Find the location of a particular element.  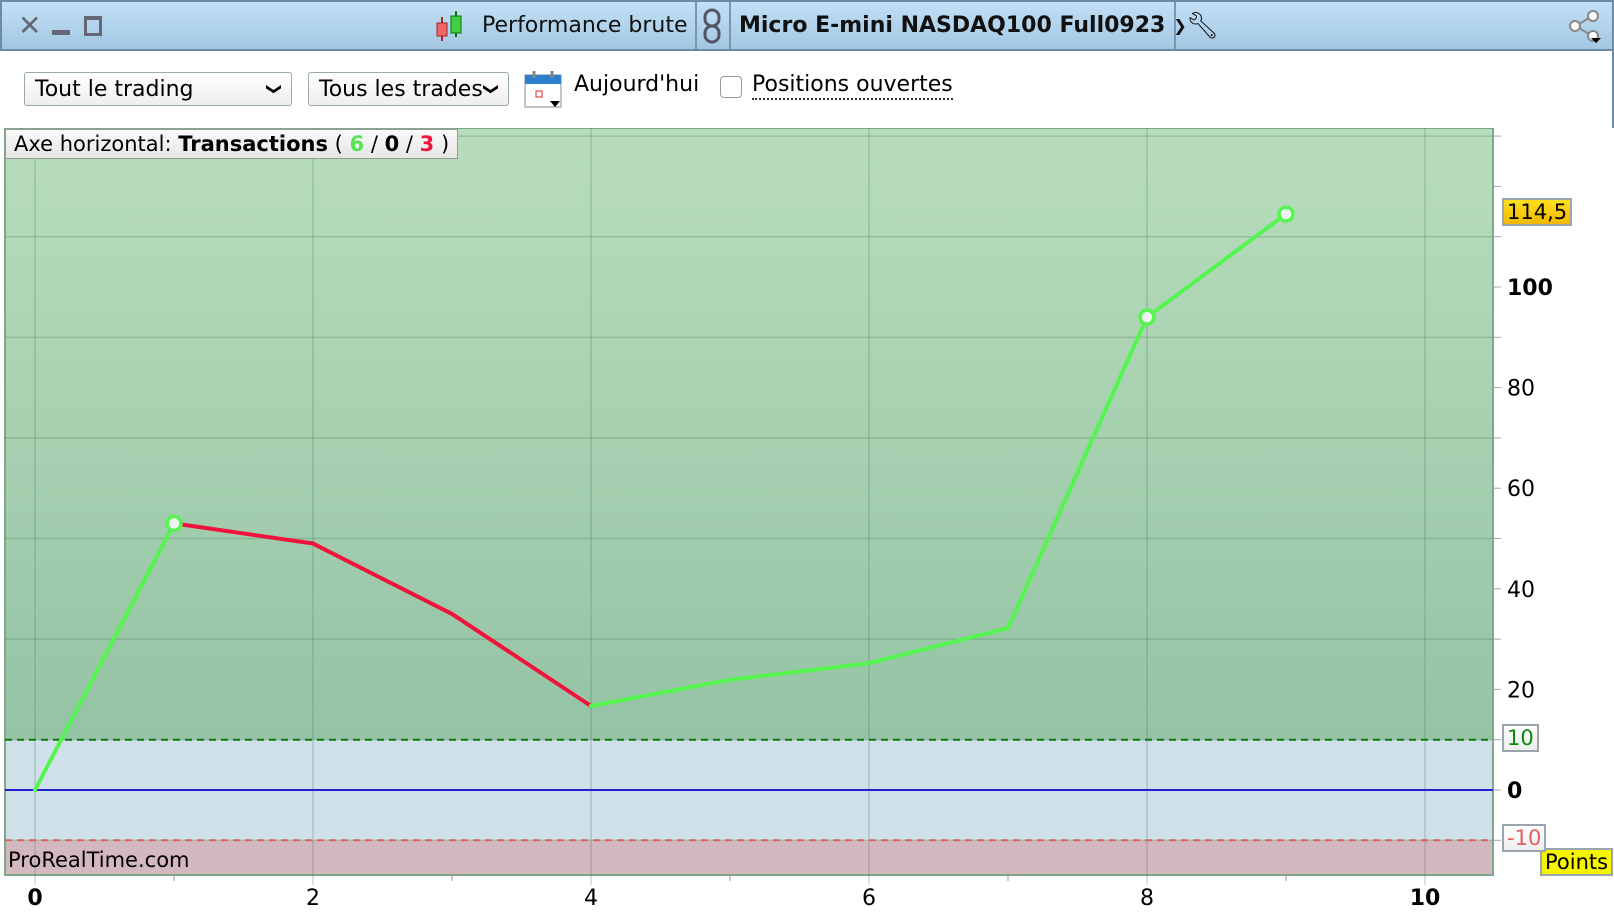

x-tick-label: 0 is located at coordinates (34, 898).